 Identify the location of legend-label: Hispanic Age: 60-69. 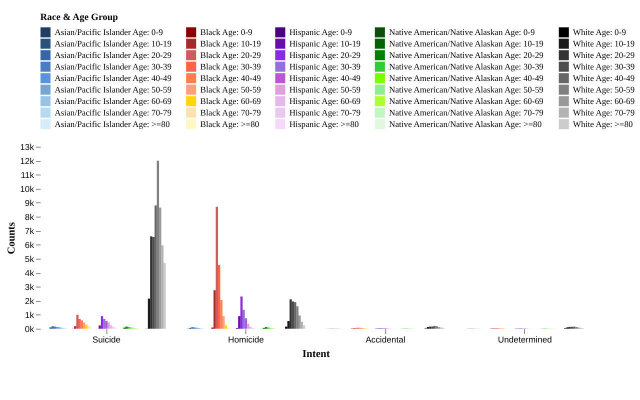
(325, 101).